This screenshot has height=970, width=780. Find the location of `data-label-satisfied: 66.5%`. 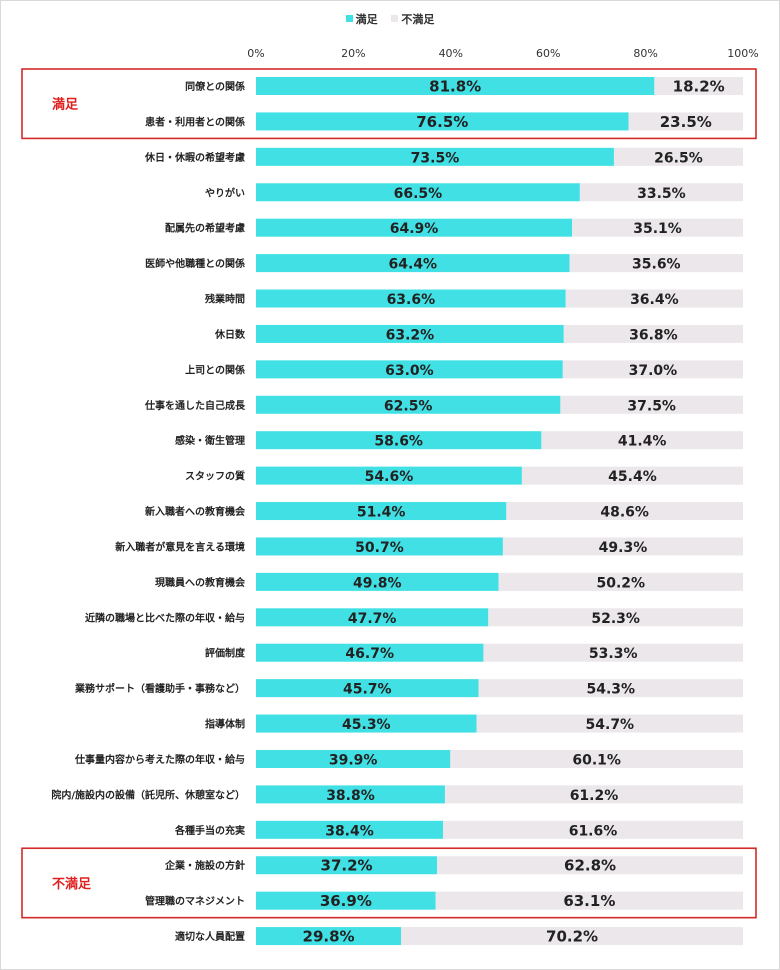

data-label-satisfied: 66.5% is located at coordinates (418, 194).